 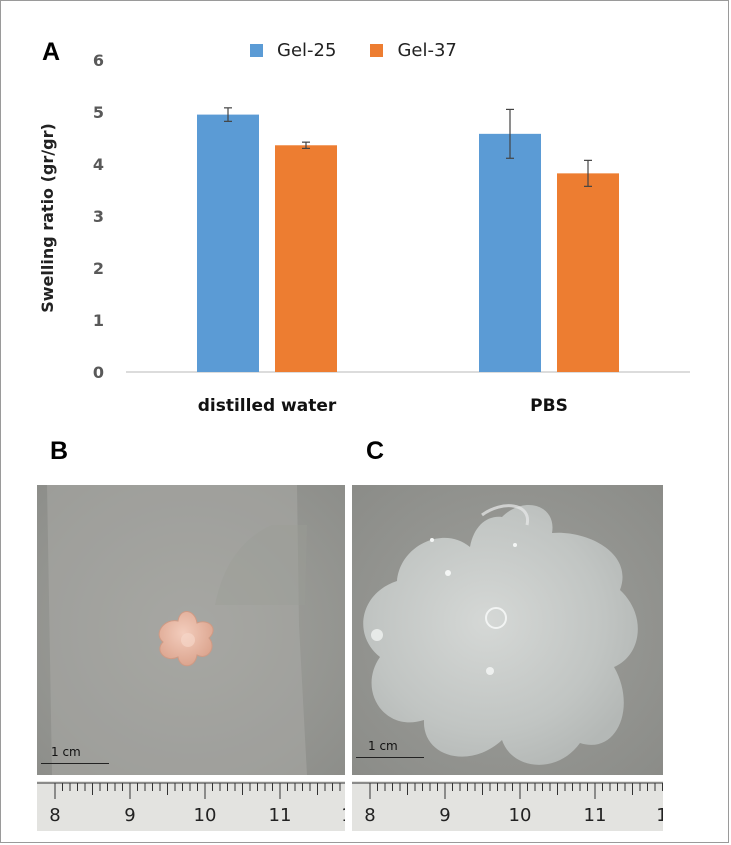 I want to click on ruler-c: 8 9 10 11 1, so click(x=507, y=806).